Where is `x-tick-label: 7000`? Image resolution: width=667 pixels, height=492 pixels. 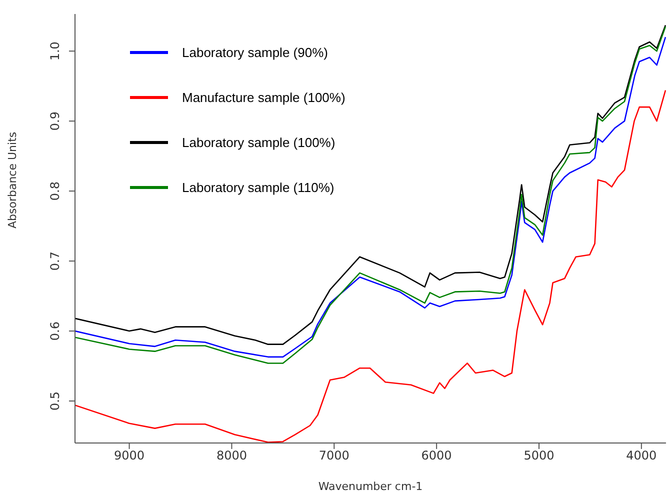
x-tick-label: 7000 is located at coordinates (334, 455).